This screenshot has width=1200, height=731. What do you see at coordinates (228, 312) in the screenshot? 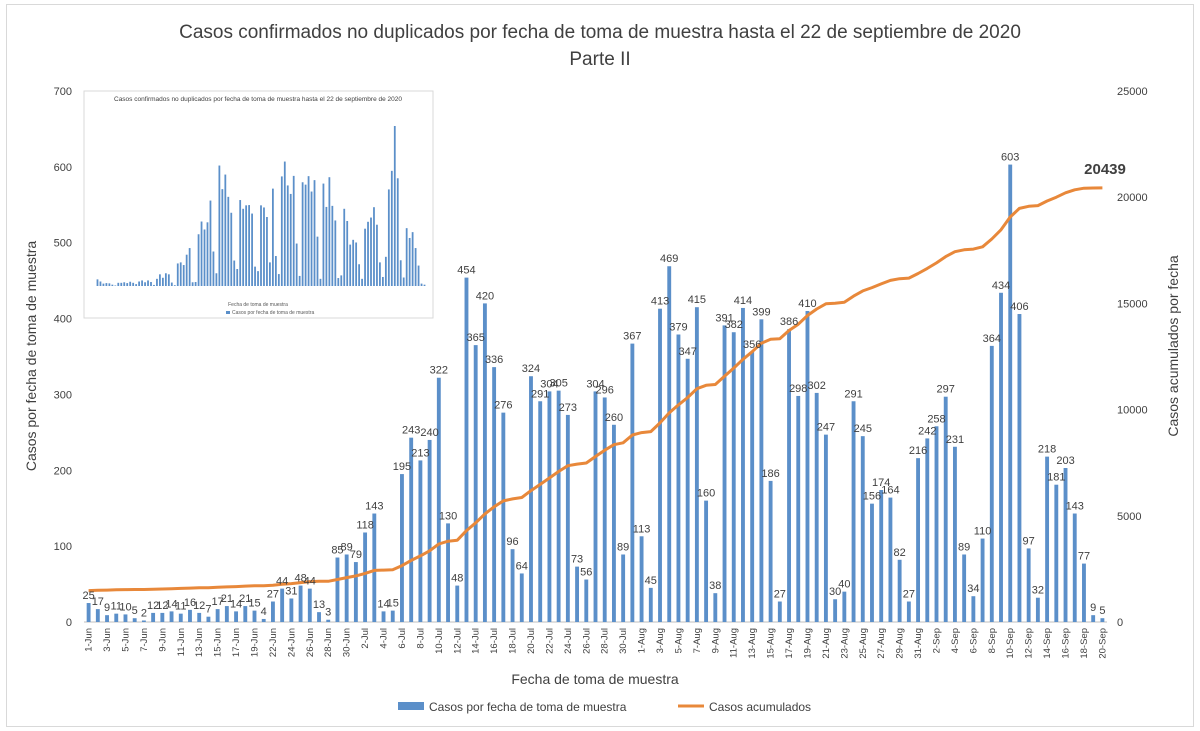
I see `inset-legend-swatch` at bounding box center [228, 312].